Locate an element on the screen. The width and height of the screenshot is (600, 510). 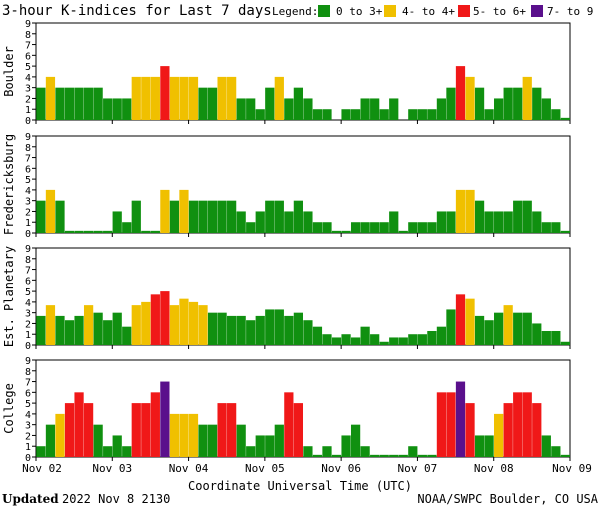
legend-label-red: 5- to 6+ is located at coordinates (499, 11).